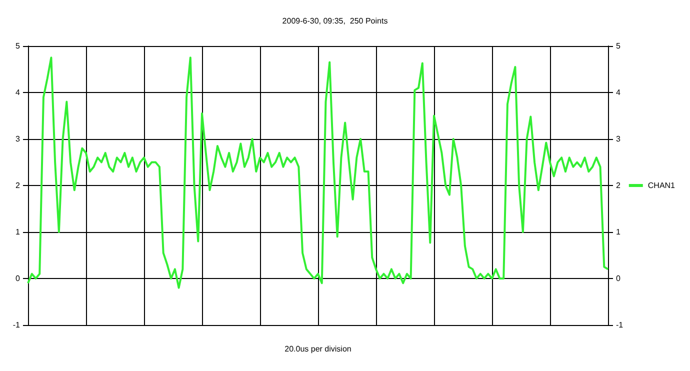 This screenshot has height=371, width=690. I want to click on y2-tick-label: 2, so click(618, 185).